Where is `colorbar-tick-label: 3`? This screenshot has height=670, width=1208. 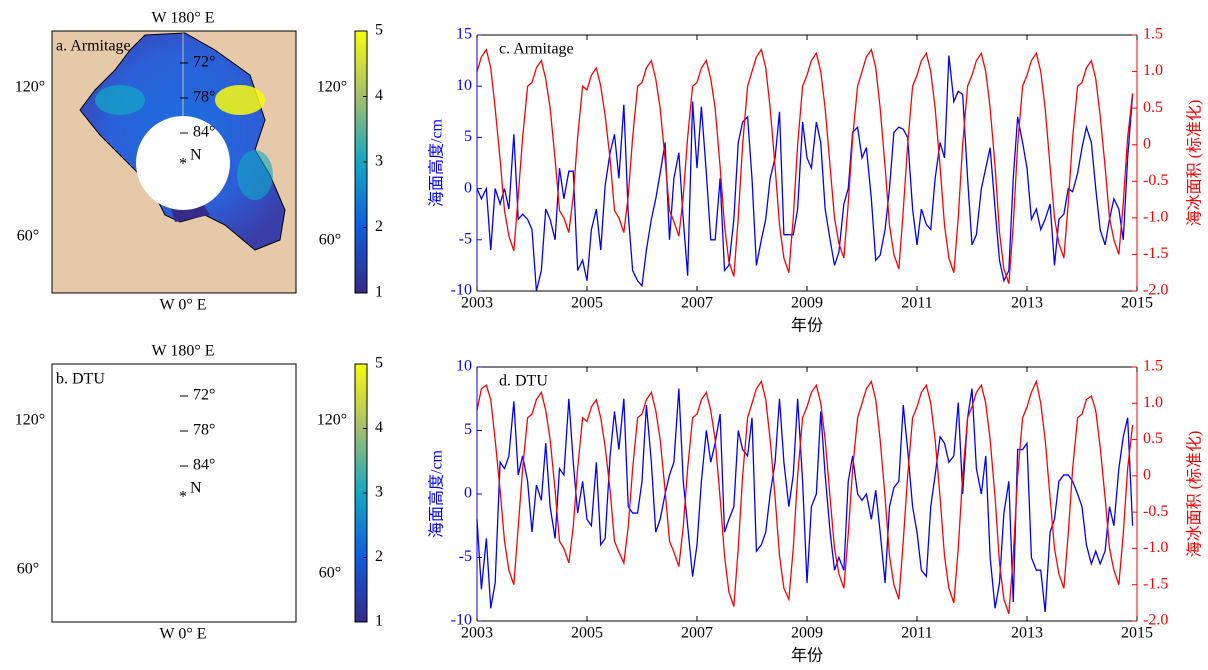 colorbar-tick-label: 3 is located at coordinates (379, 161).